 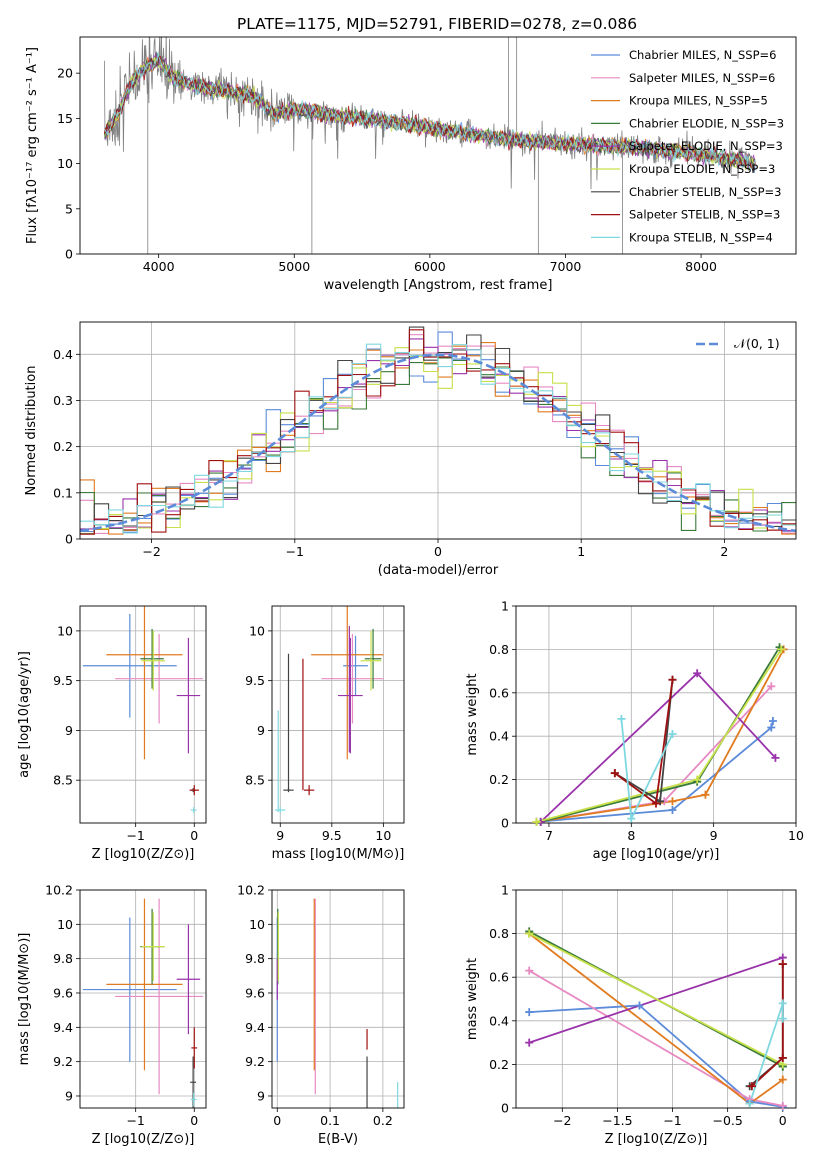 I want to click on weight_vs_Z-xtick-label: −0.5, so click(x=727, y=1120).